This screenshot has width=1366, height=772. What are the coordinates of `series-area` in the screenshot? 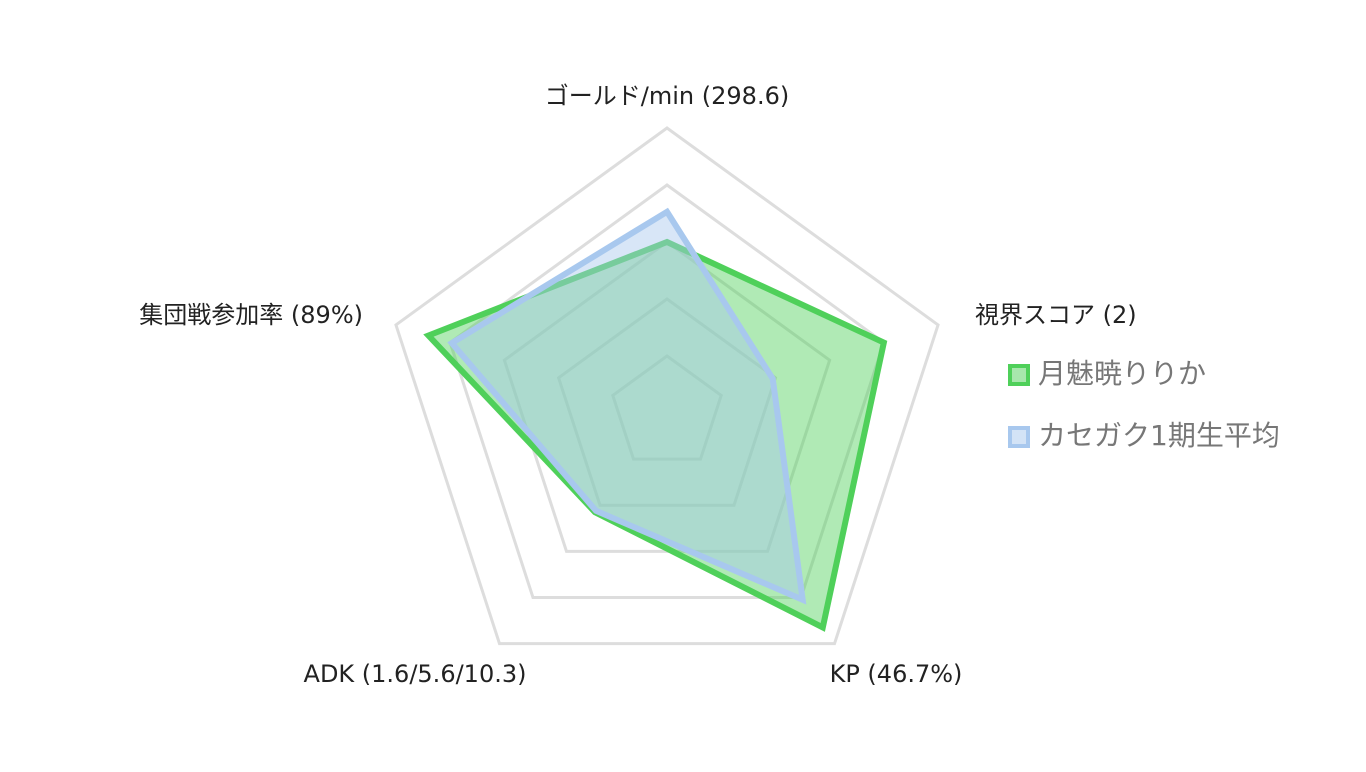 It's located at (627, 406).